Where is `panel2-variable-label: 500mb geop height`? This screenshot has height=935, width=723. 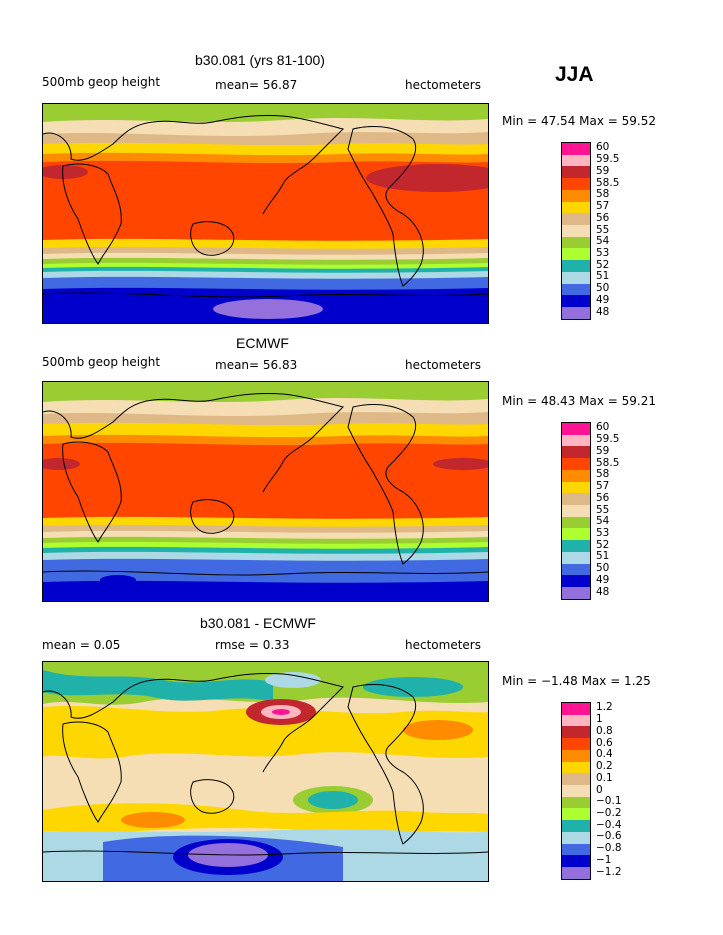 panel2-variable-label: 500mb geop height is located at coordinates (101, 362).